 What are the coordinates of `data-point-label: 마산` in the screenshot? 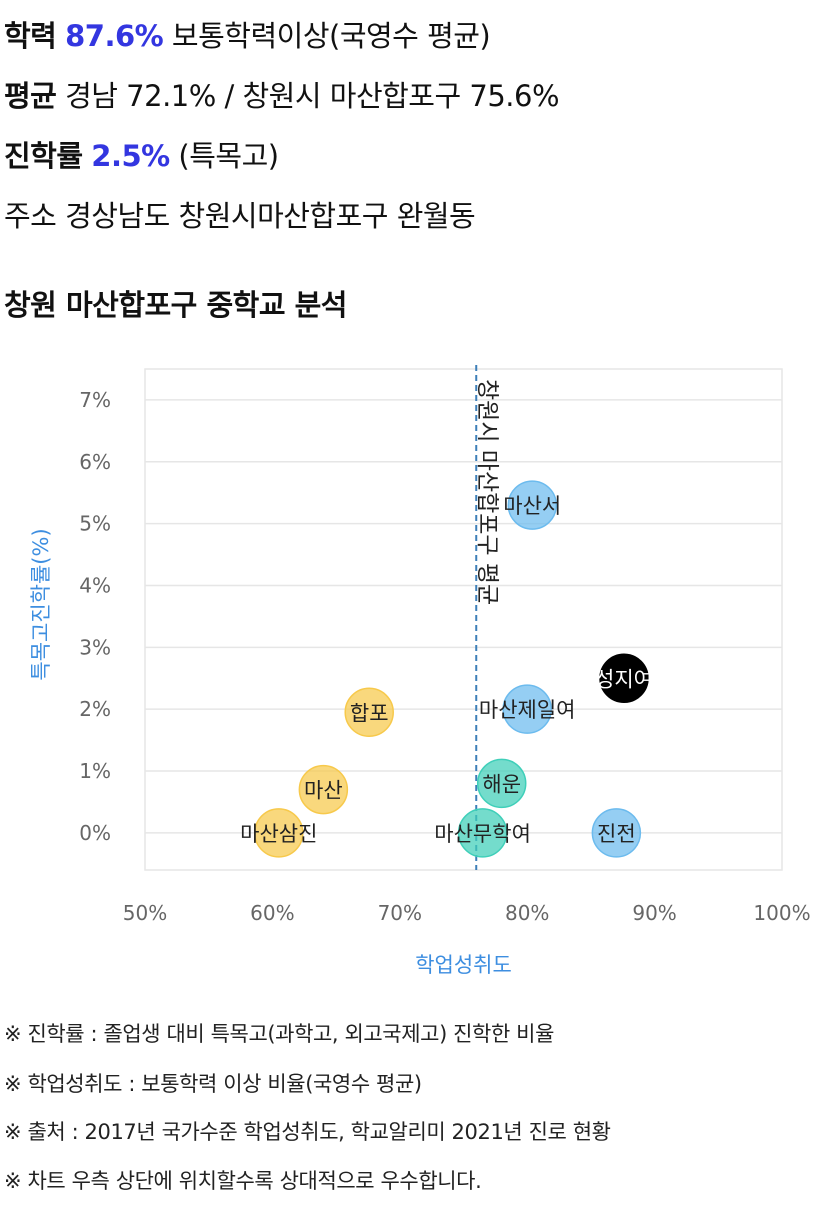 It's located at (323, 791).